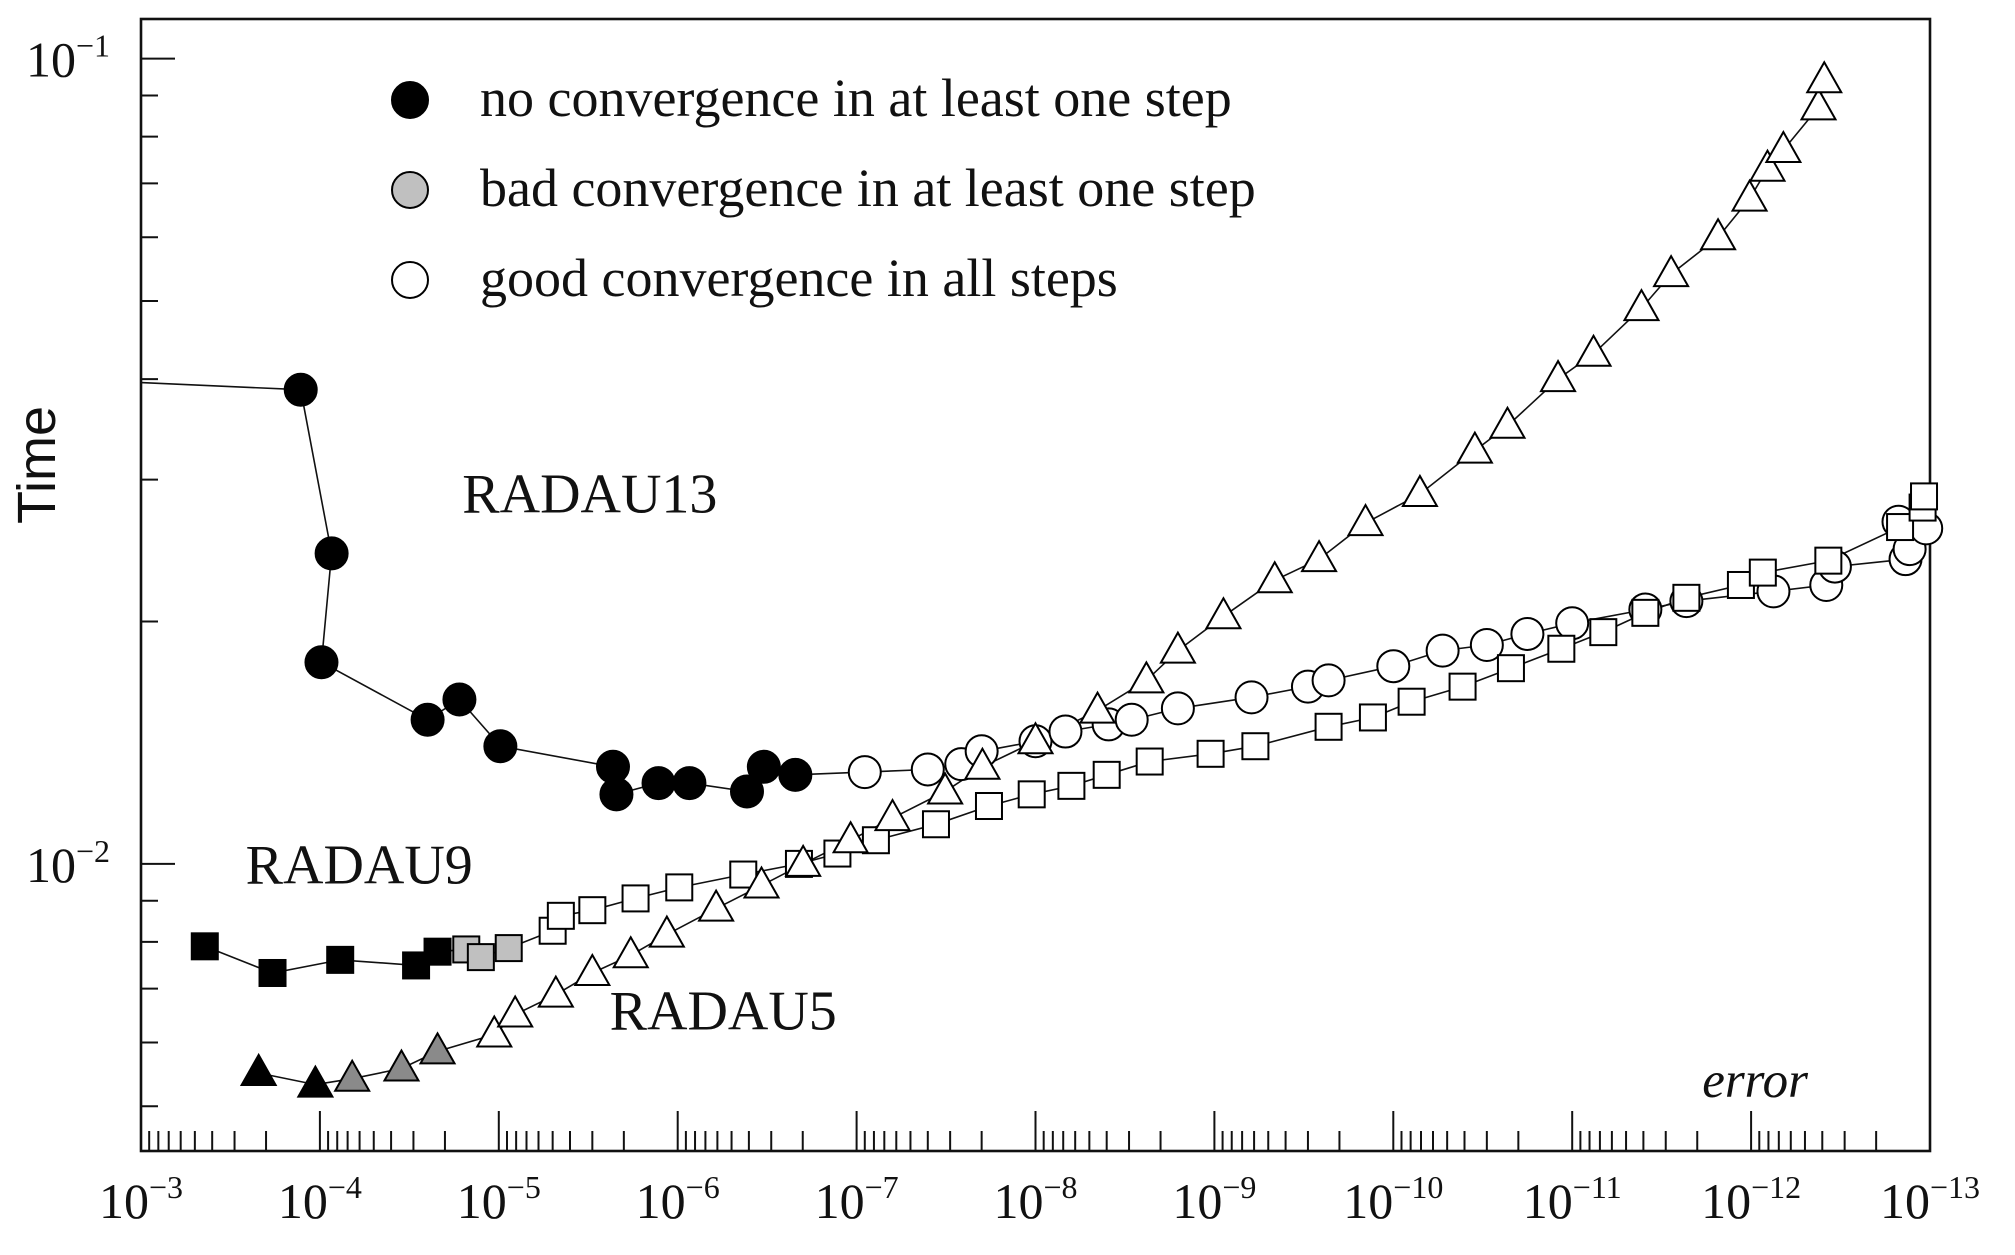  What do you see at coordinates (37, 465) in the screenshot?
I see `y-axis-label: Time` at bounding box center [37, 465].